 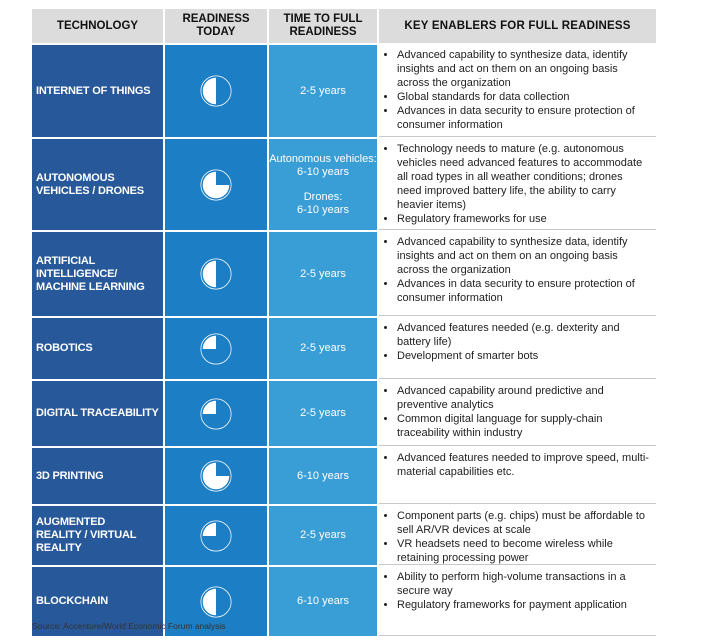 What do you see at coordinates (77, 273) in the screenshot?
I see `technology-name-line: INTELLIGENCE/` at bounding box center [77, 273].